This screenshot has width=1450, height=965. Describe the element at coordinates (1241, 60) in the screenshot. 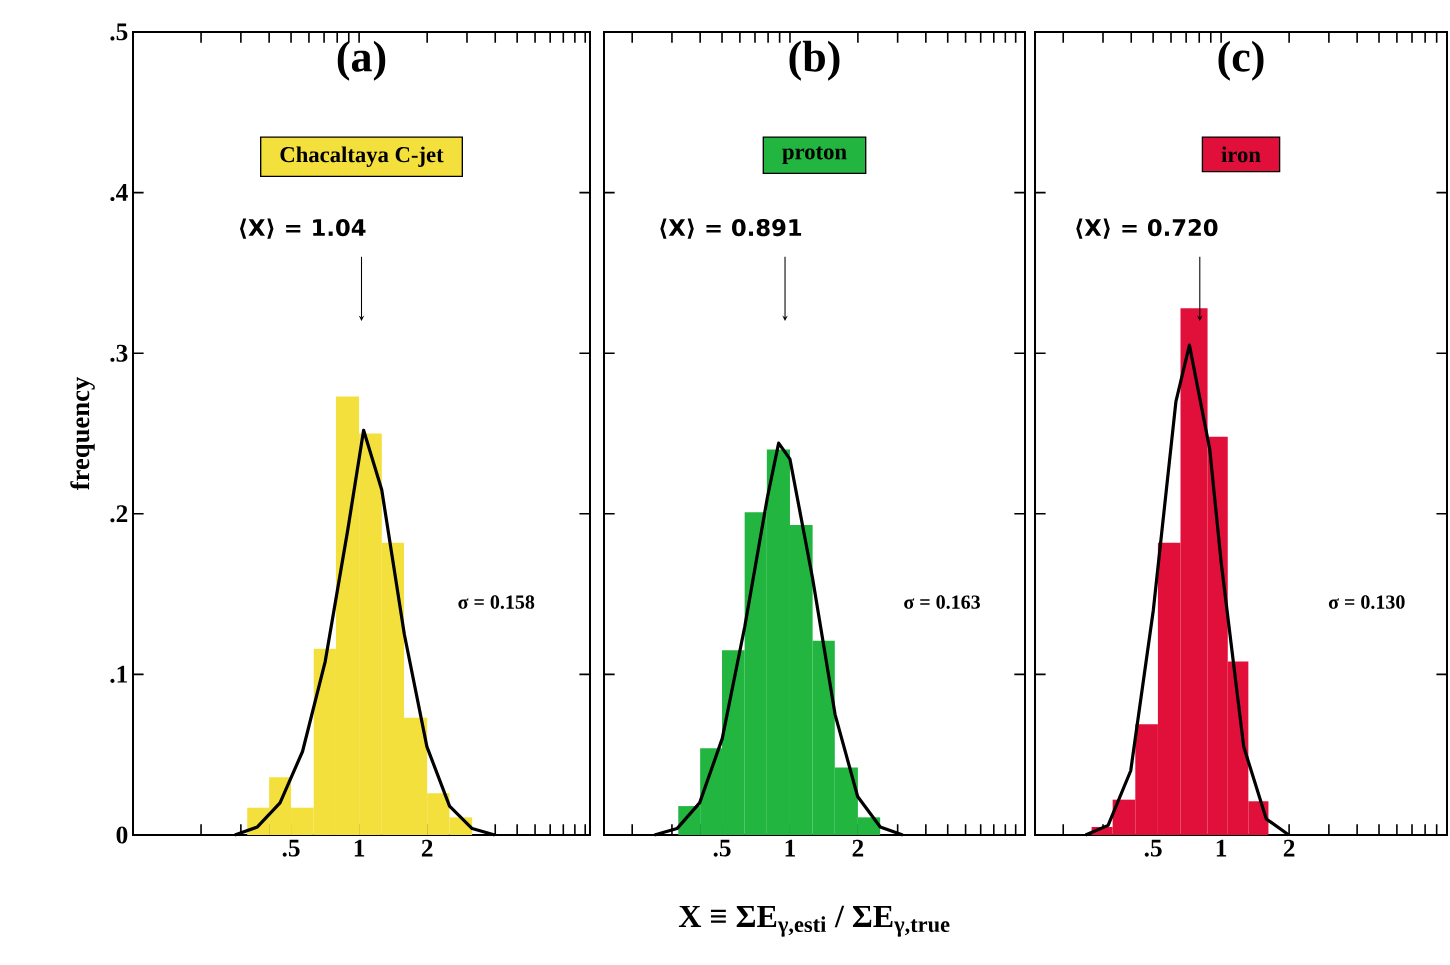

I see `chart-title: (c)` at that location.